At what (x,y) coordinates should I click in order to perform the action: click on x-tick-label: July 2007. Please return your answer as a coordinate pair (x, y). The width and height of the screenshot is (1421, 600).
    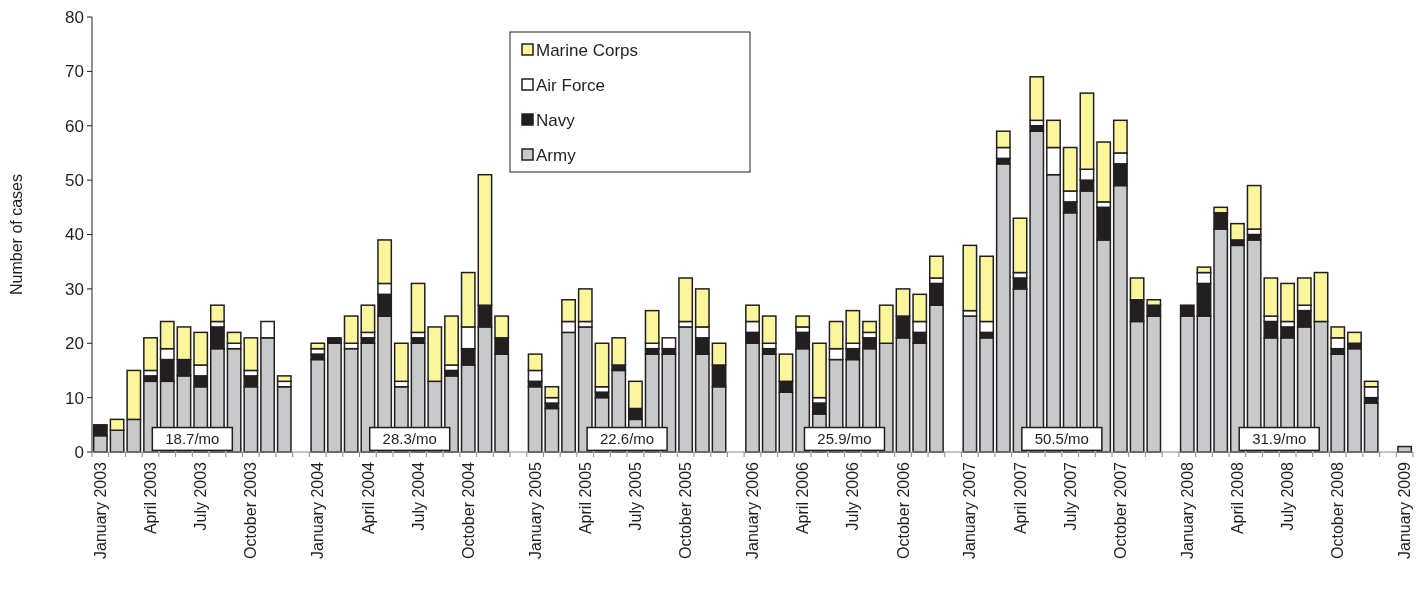
    Looking at the image, I should click on (1070, 496).